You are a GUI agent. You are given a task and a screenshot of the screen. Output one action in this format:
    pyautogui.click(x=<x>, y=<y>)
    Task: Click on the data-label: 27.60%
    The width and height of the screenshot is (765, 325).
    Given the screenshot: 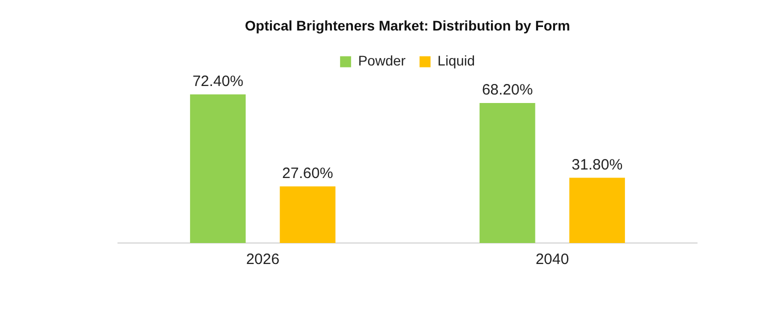 What is the action you would take?
    pyautogui.click(x=308, y=173)
    